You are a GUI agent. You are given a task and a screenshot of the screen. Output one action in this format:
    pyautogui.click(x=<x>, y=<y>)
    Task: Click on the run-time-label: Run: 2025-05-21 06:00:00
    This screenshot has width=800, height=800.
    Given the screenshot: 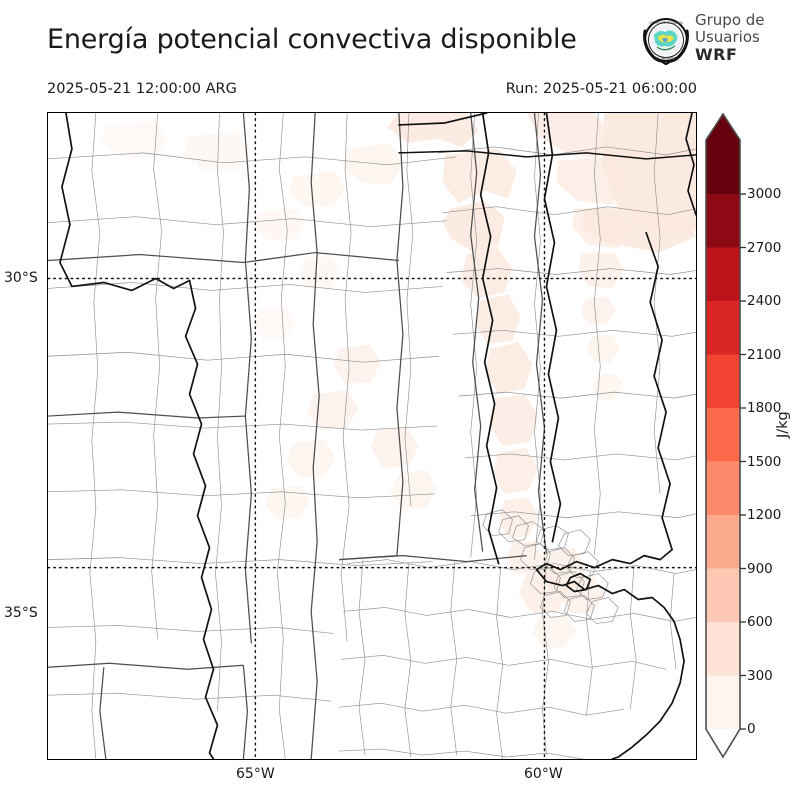 What is the action you would take?
    pyautogui.click(x=601, y=89)
    